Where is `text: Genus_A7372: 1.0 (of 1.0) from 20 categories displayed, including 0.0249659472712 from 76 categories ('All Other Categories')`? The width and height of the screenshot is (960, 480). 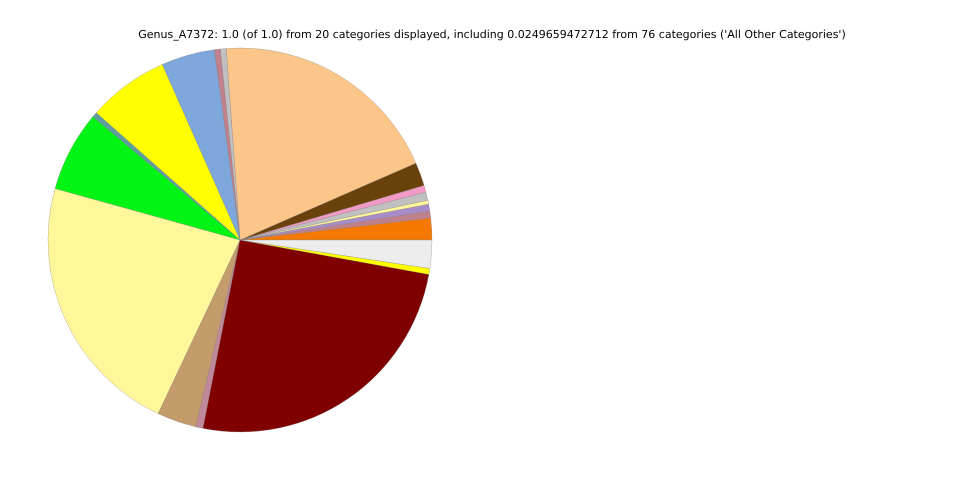
text: Genus_A7372: 1.0 (of 1.0) from 20 categories displayed, including 0.0249659472712 from 76 categories ('All Other Categories') is located at coordinates (492, 34).